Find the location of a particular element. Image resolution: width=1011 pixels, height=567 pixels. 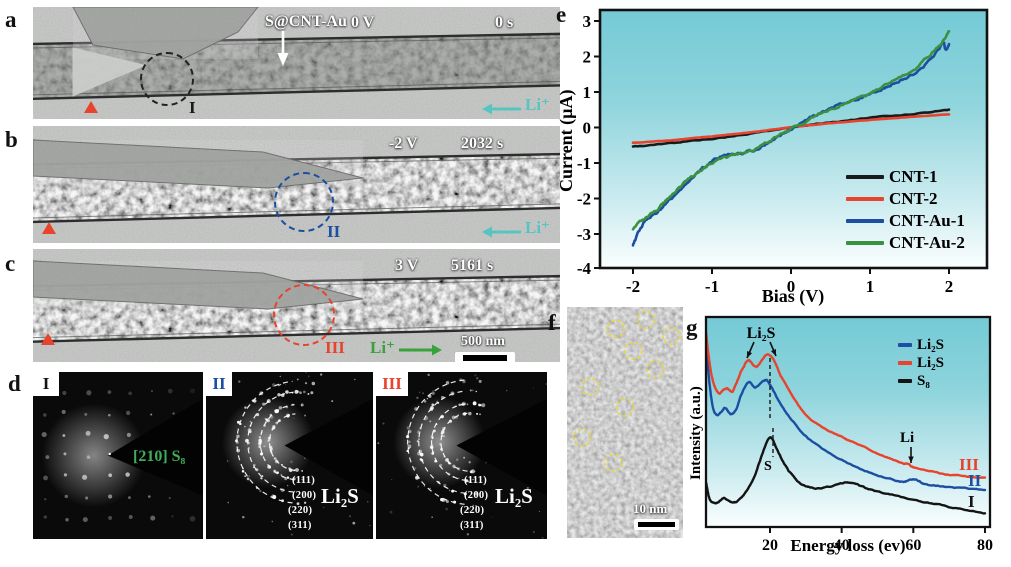

region-circle-I is located at coordinates (167, 79).